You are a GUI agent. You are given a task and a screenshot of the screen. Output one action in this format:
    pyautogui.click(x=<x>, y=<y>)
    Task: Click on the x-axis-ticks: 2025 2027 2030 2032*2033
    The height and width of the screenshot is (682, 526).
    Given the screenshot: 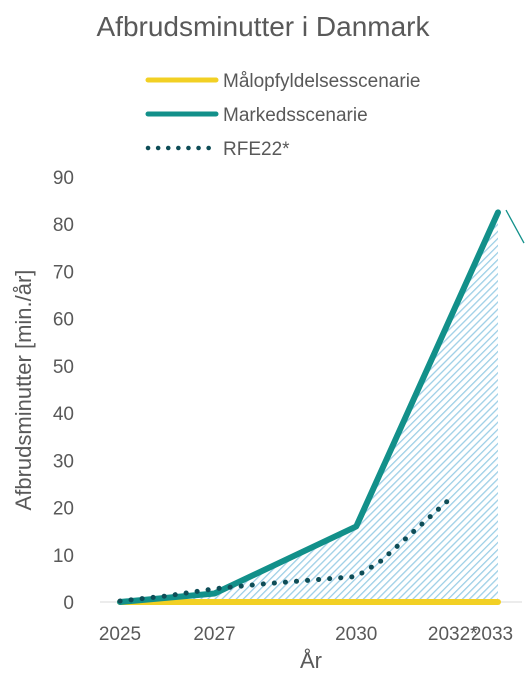 What is the action you would take?
    pyautogui.click(x=306, y=634)
    